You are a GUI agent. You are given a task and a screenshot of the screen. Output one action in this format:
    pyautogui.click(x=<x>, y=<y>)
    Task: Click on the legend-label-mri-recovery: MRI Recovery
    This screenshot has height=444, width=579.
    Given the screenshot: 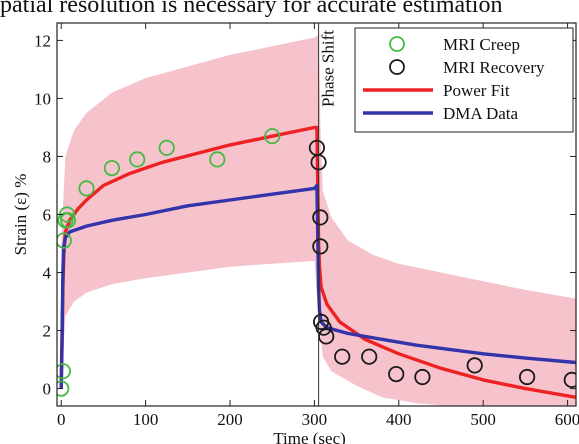 What is the action you would take?
    pyautogui.click(x=494, y=67)
    